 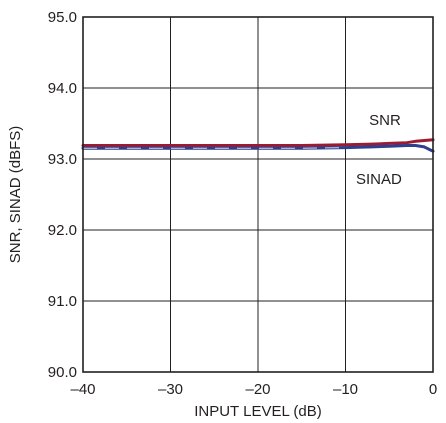 What do you see at coordinates (62, 195) in the screenshot?
I see `y-tick-labels: 90.0 91.0 92.0 93.0 94.0 95.0` at bounding box center [62, 195].